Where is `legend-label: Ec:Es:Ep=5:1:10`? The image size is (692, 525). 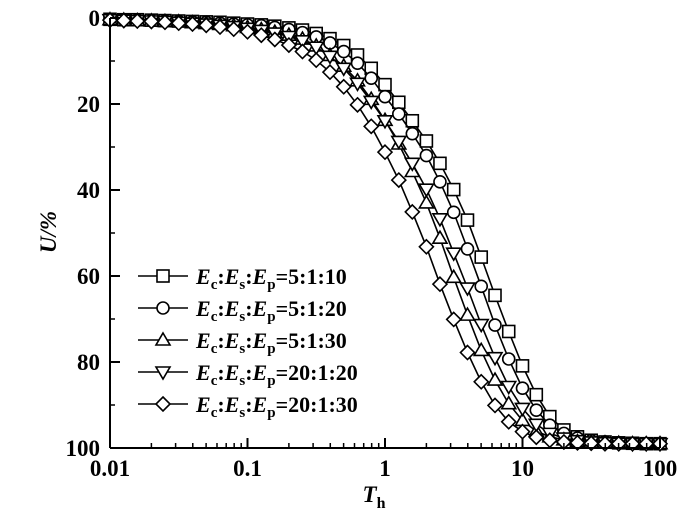
legend-label: Ec:Es:Ep=5:1:10 is located at coordinates (271, 278).